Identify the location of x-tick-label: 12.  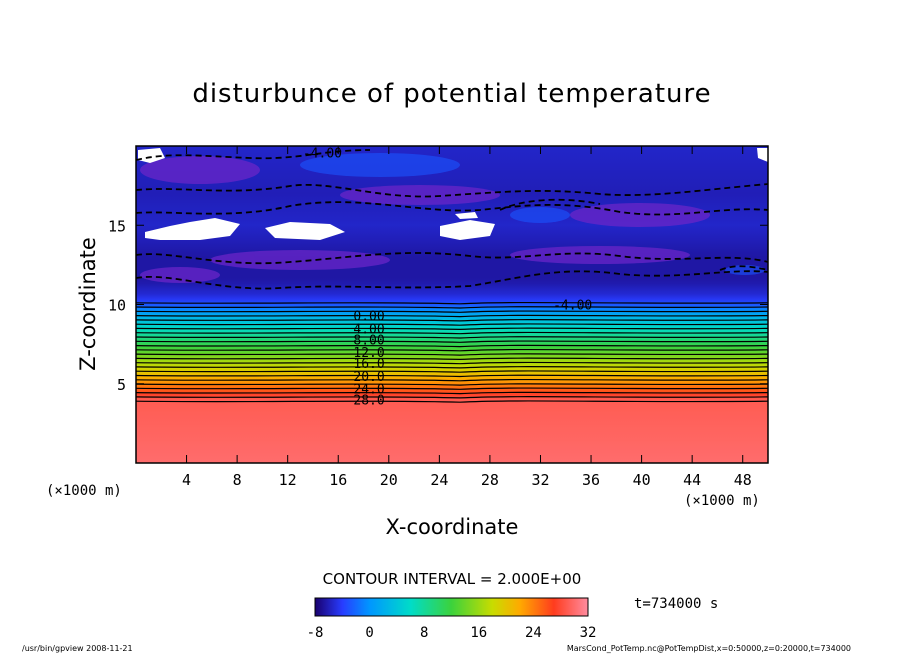
(288, 480).